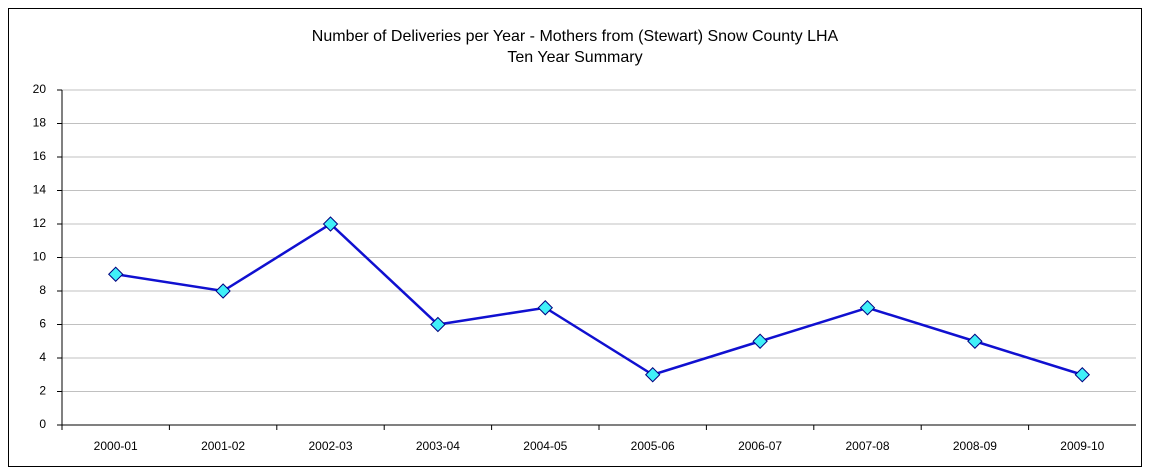 Image resolution: width=1150 pixels, height=470 pixels. I want to click on x-tick-label: 2004-05, so click(545, 446).